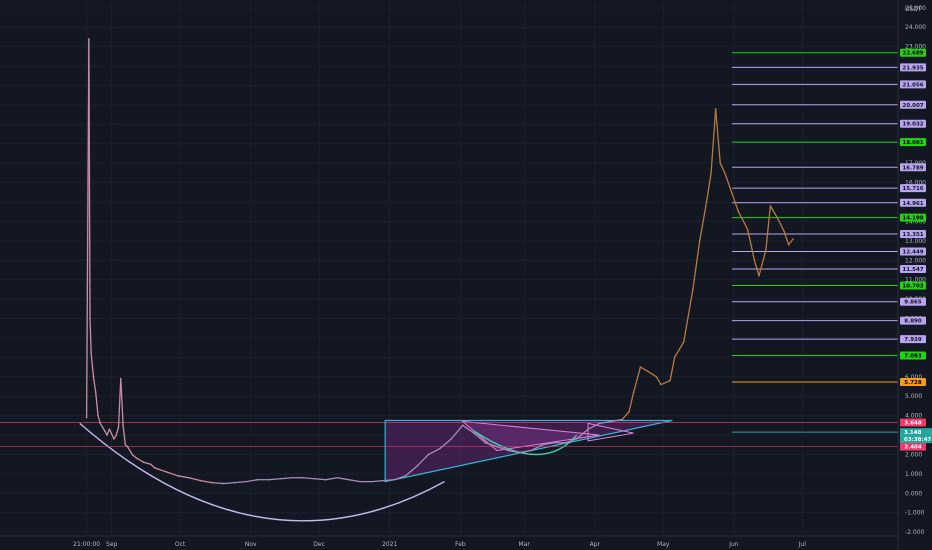  Describe the element at coordinates (915, 241) in the screenshot. I see `price-tick-label: 13.000` at that location.